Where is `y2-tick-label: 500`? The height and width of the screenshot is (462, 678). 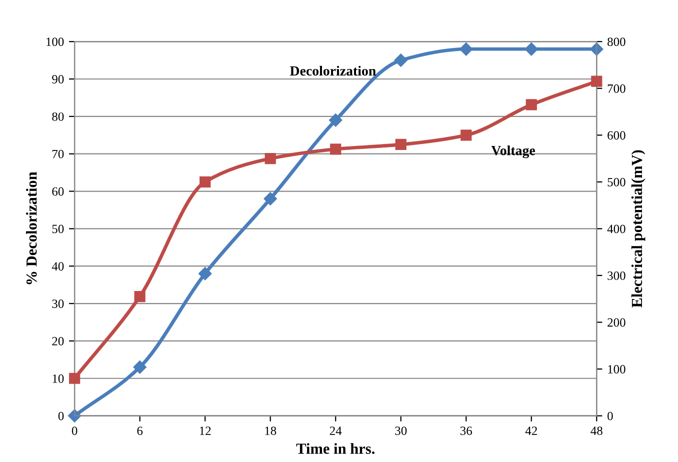
y2-tick-label: 500 is located at coordinates (617, 182).